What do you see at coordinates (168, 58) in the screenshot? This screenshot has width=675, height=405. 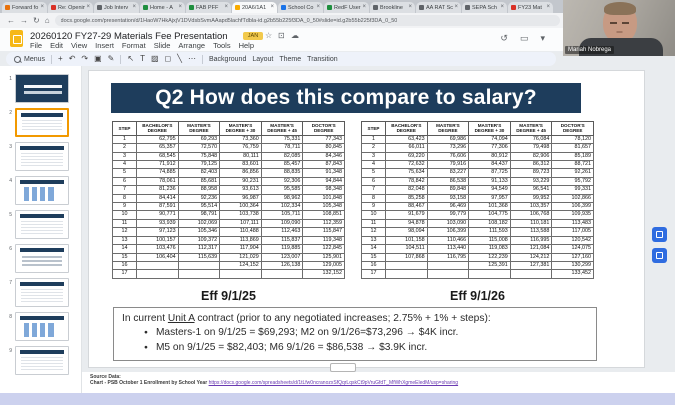 I see `shape-icon: ◻` at bounding box center [168, 58].